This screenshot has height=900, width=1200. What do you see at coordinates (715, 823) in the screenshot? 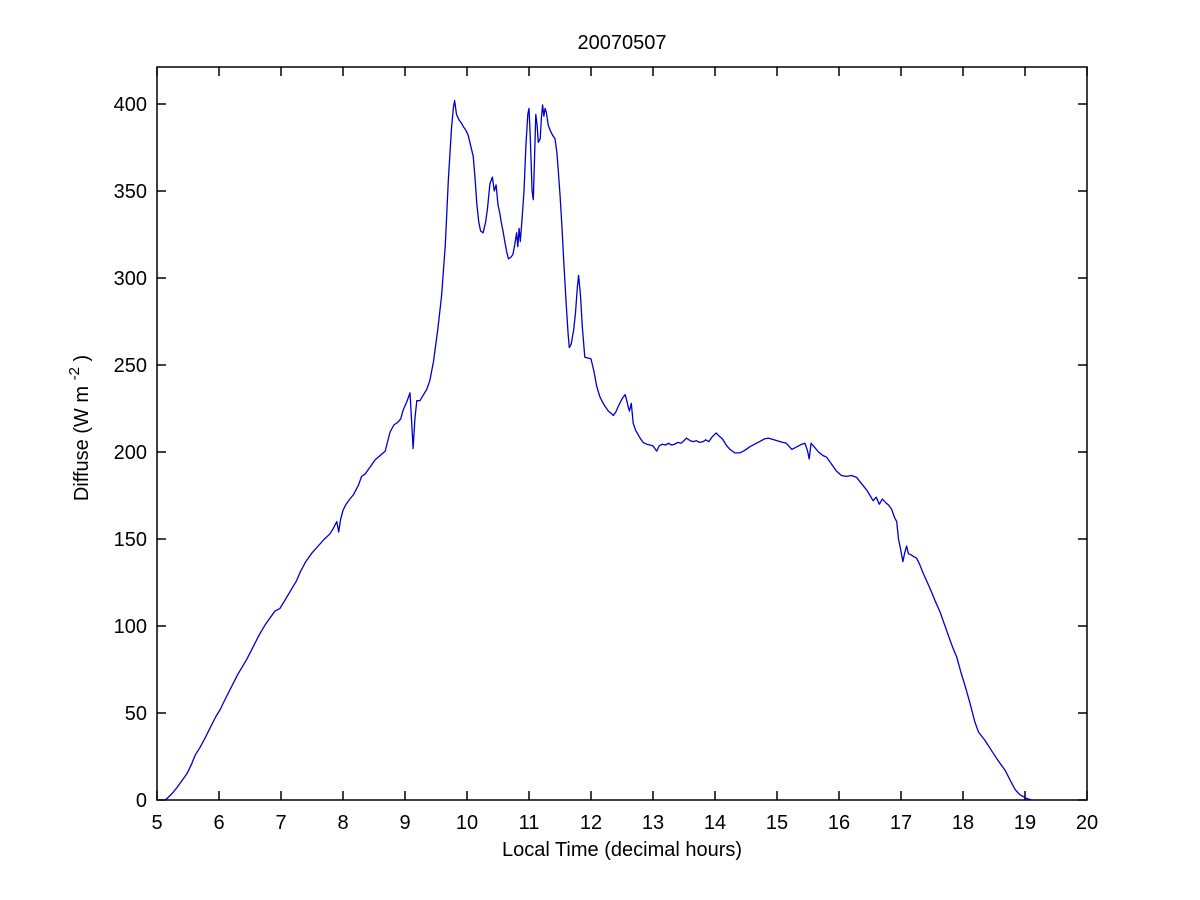
I see `x-tick-label: 14` at bounding box center [715, 823].